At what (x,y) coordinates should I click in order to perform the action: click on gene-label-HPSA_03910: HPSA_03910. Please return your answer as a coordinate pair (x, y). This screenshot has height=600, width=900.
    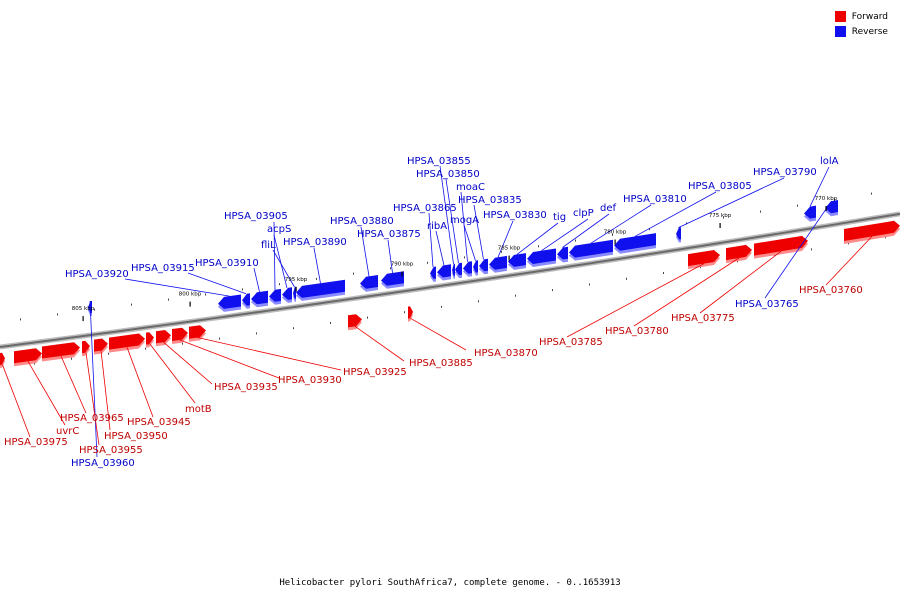
    Looking at the image, I should click on (227, 263).